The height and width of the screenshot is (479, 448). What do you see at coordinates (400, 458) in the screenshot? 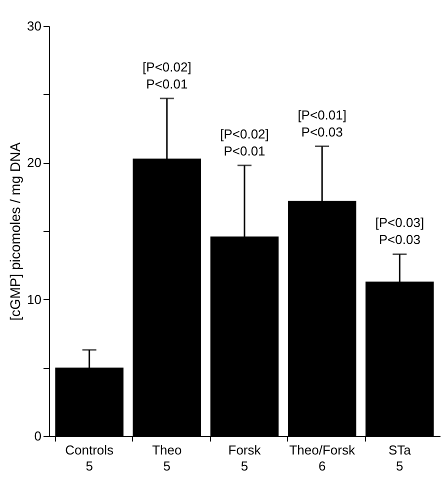
I see `x-tick-label: STa 5` at bounding box center [400, 458].